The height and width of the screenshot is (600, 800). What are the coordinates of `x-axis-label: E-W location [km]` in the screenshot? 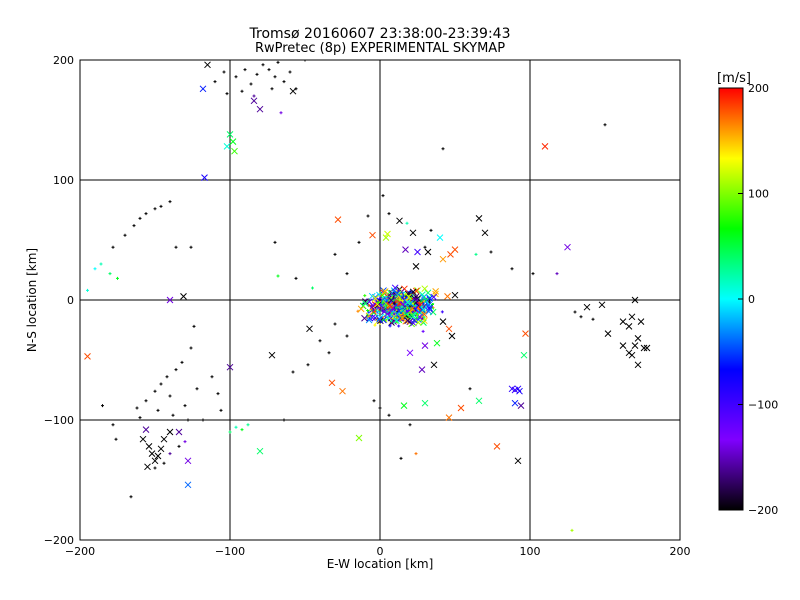 It's located at (380, 564).